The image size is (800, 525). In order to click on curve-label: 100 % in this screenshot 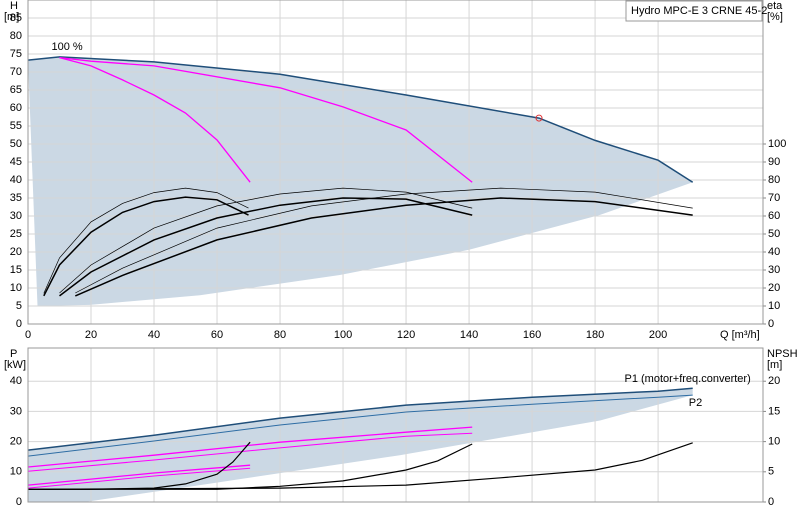, I will do `click(67, 47)`.